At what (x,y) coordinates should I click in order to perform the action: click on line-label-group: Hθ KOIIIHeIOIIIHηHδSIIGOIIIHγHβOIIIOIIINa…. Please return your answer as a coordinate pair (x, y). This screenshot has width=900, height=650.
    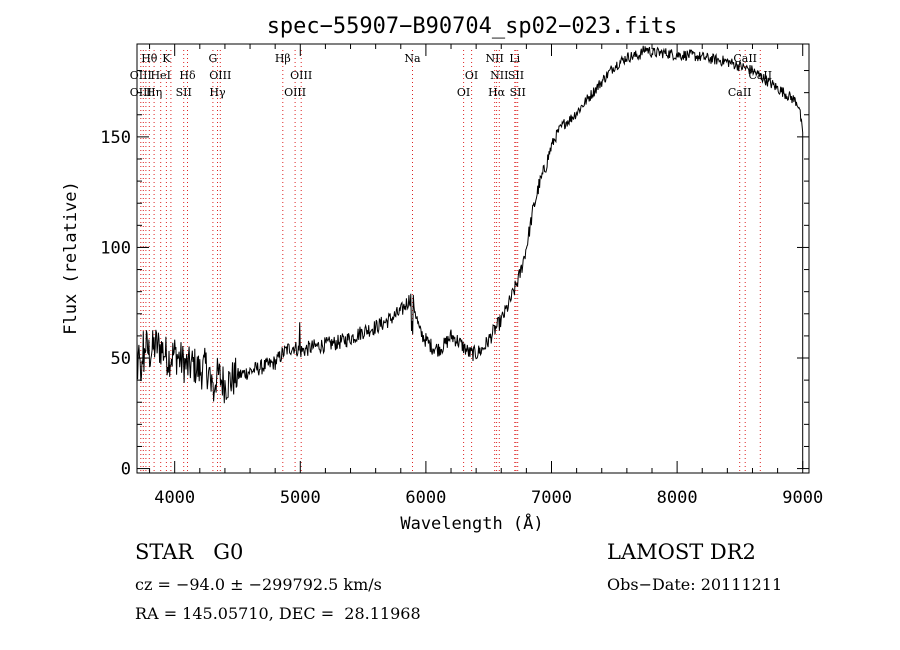
    Looking at the image, I should click on (451, 75).